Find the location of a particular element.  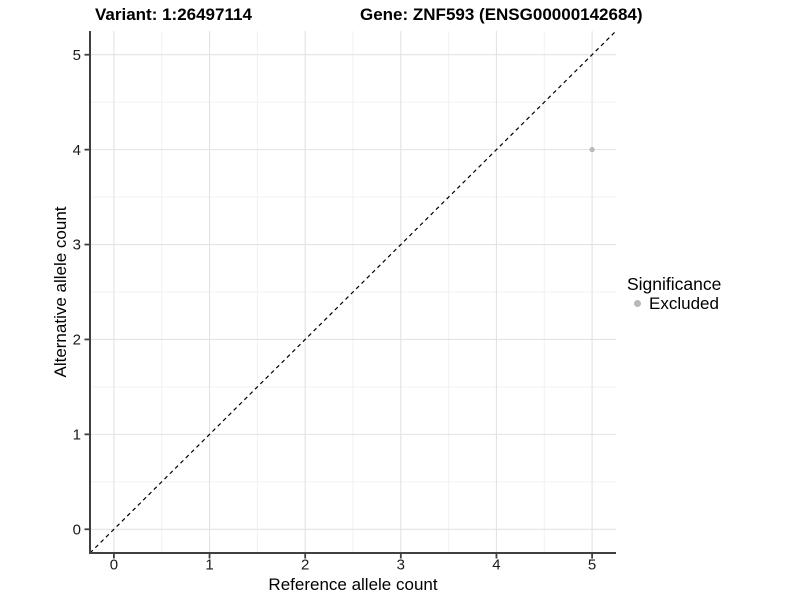

x-tick-label: 2 is located at coordinates (305, 565).